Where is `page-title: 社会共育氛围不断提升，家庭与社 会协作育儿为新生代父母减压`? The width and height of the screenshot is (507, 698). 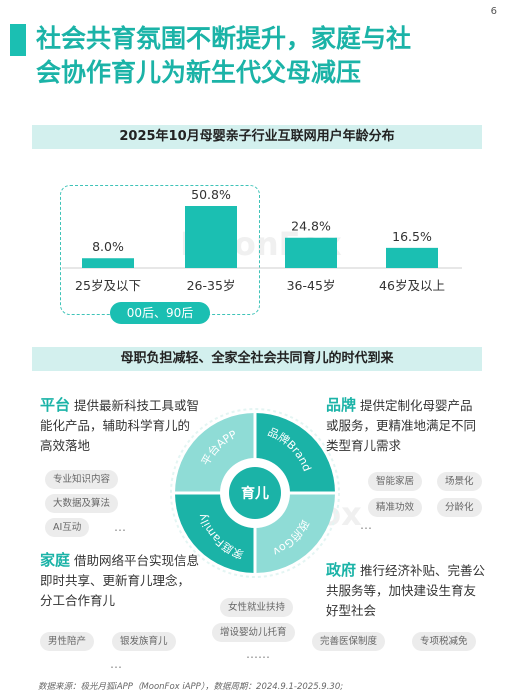 page-title: 社会共育氛围不断提升，家庭与社 会协作育儿为新生代父母减压 is located at coordinates (266, 56).